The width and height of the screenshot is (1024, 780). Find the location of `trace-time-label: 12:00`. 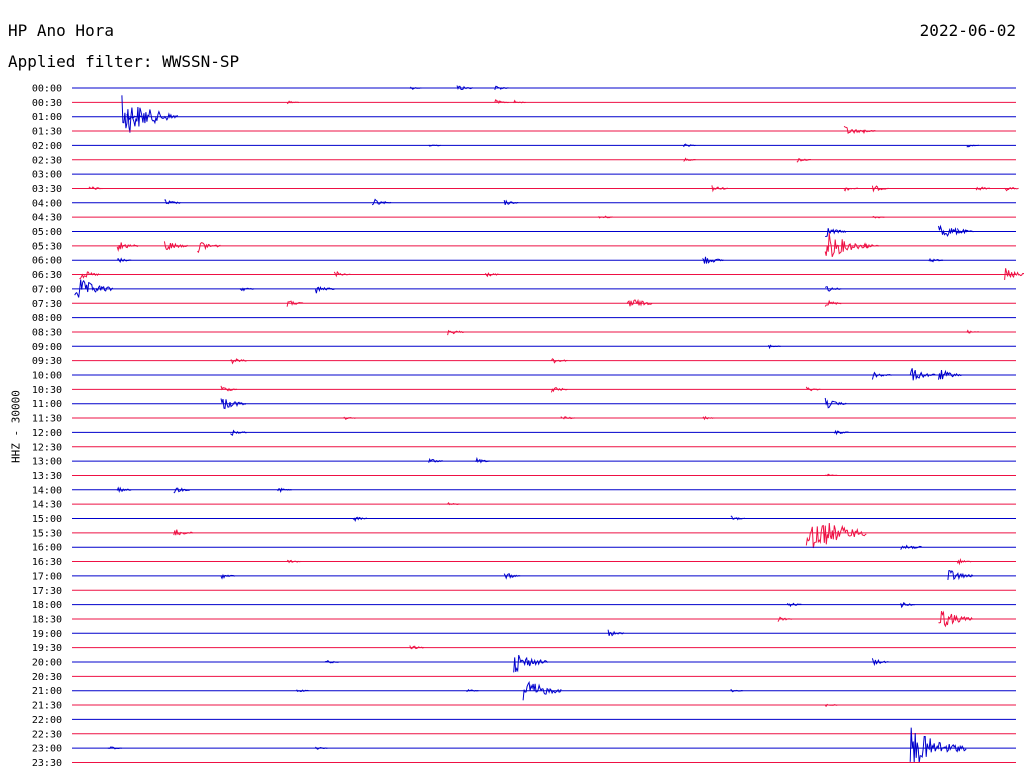

trace-time-label: 12:00 is located at coordinates (47, 433).